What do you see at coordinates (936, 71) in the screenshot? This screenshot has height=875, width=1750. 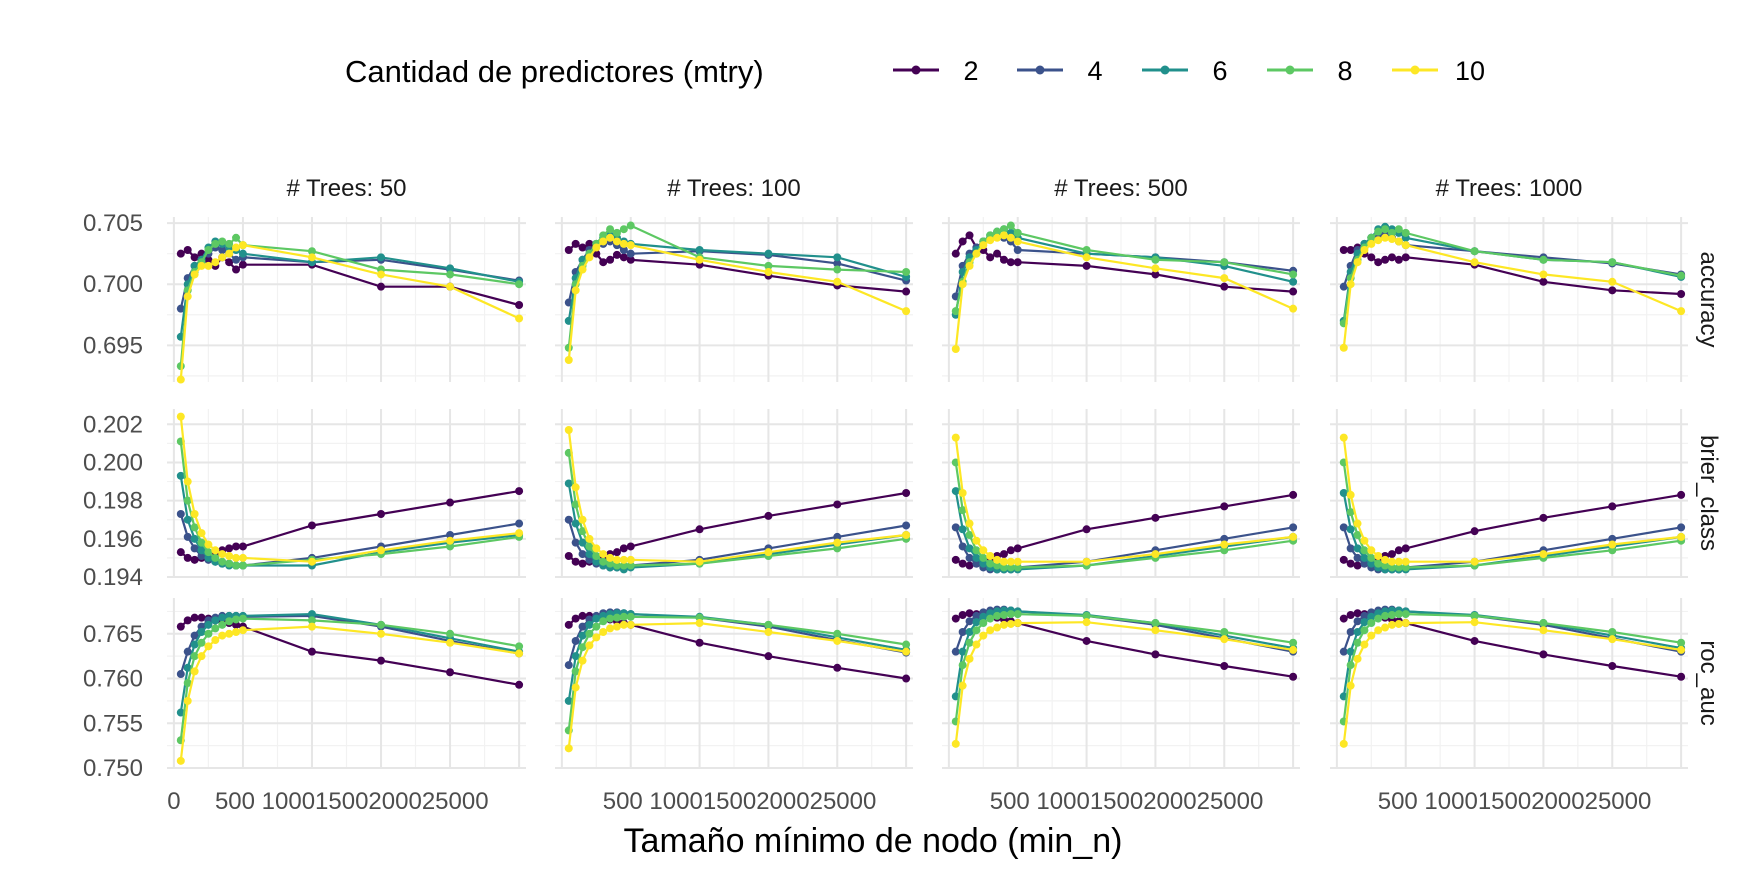 I see `legend-item-mtry-2: 2` at bounding box center [936, 71].